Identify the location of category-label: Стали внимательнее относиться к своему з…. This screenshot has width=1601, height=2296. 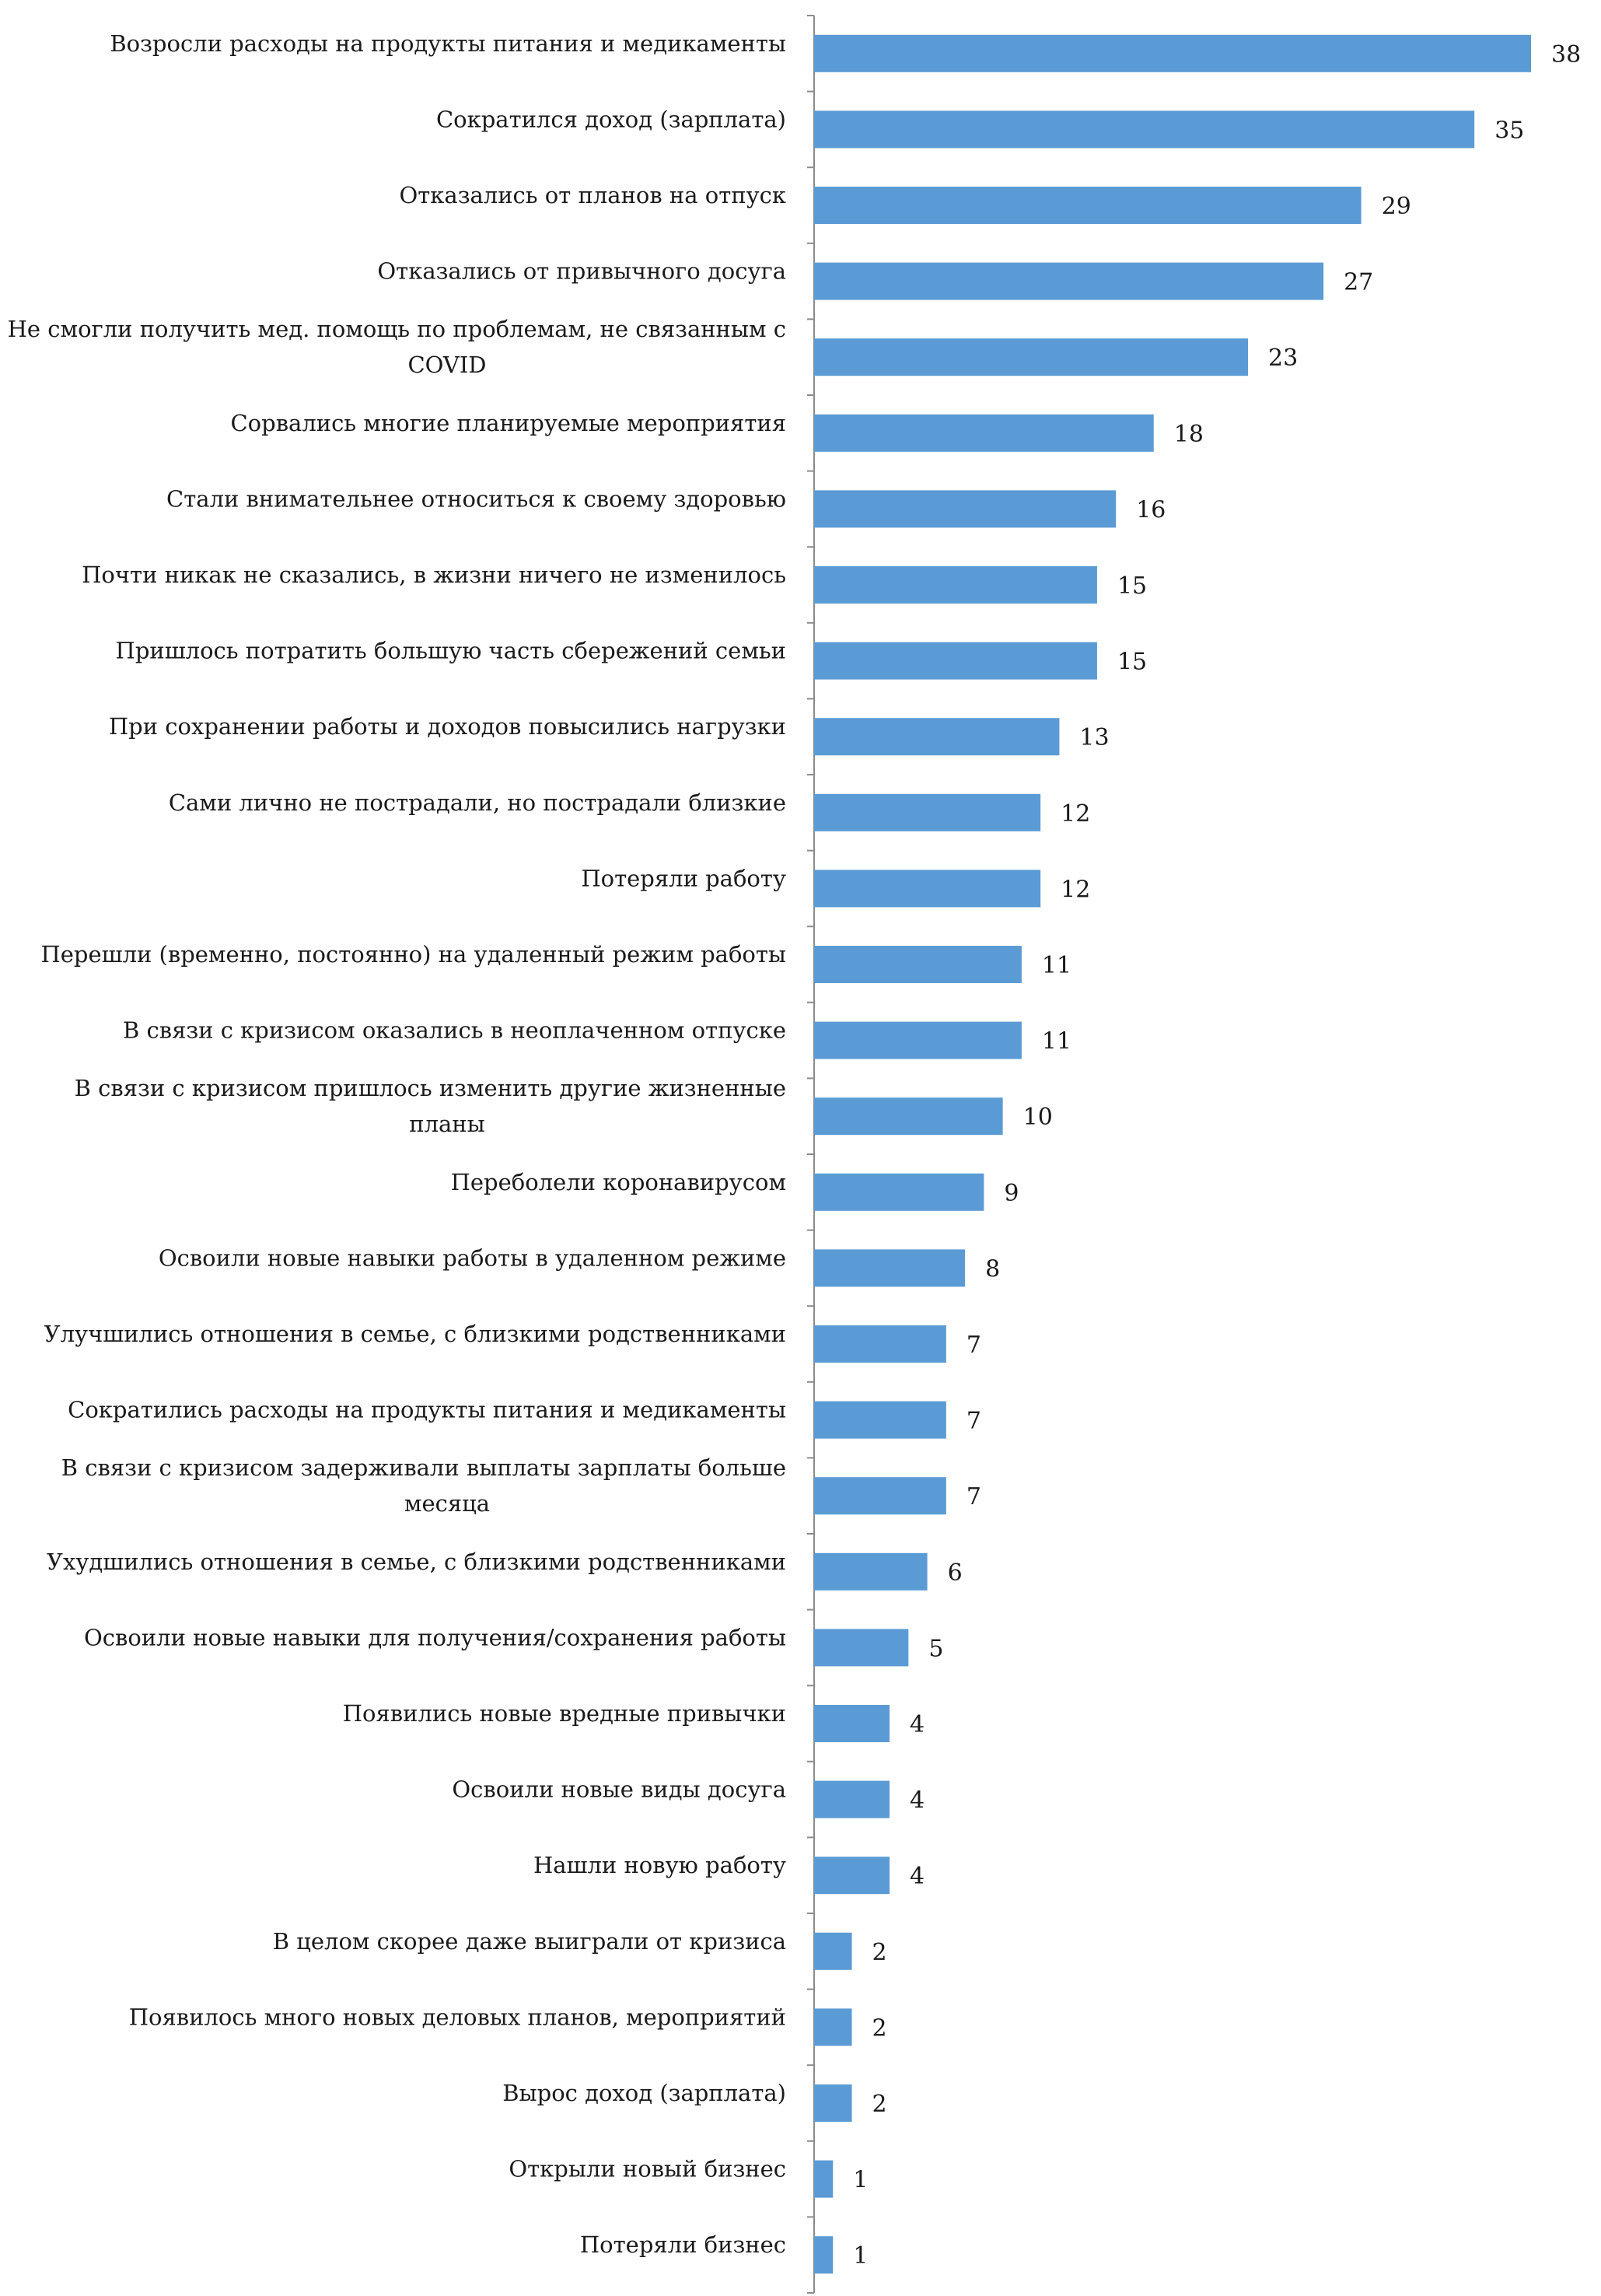
(476, 498).